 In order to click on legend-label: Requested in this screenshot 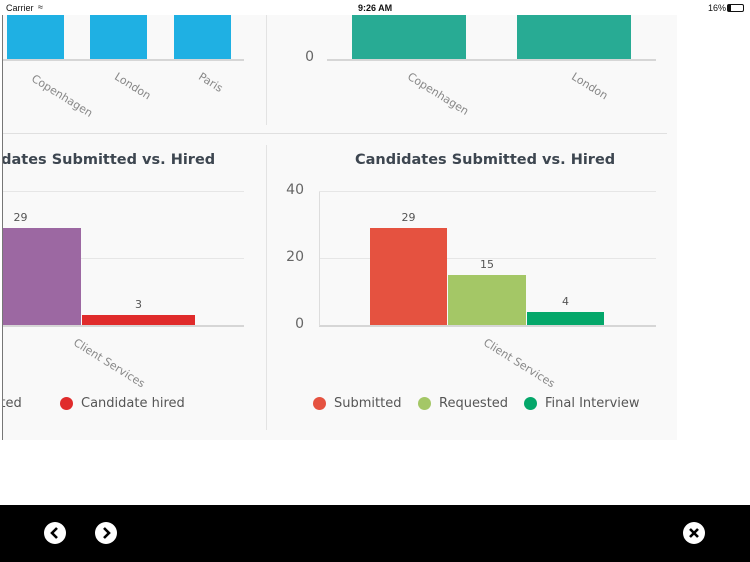, I will do `click(474, 403)`.